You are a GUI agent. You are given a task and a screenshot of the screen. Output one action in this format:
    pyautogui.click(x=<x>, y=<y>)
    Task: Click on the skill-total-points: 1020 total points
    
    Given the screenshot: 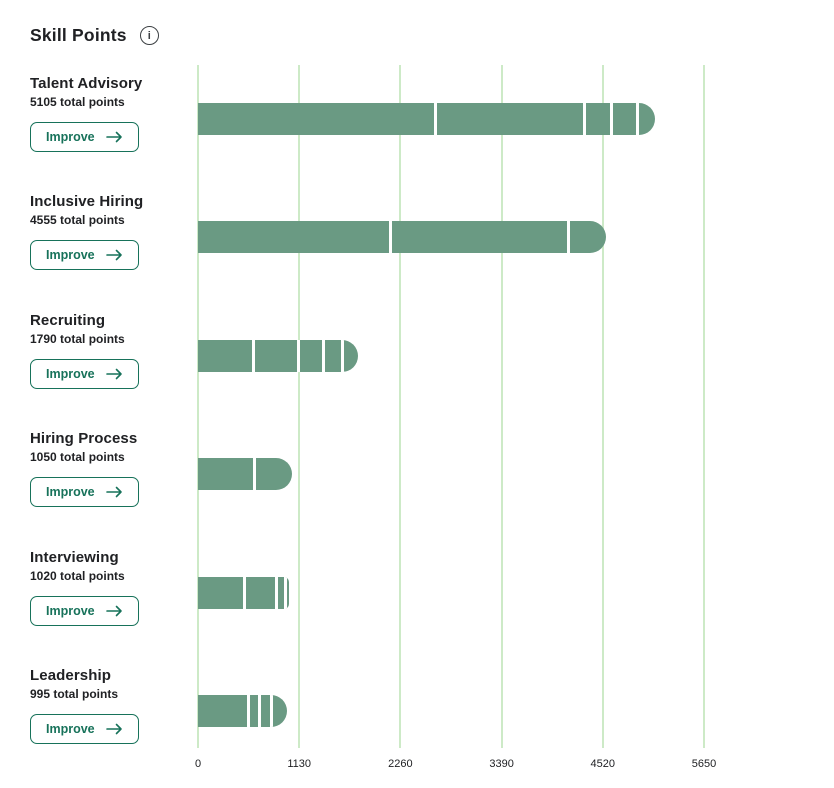 What is the action you would take?
    pyautogui.click(x=77, y=575)
    